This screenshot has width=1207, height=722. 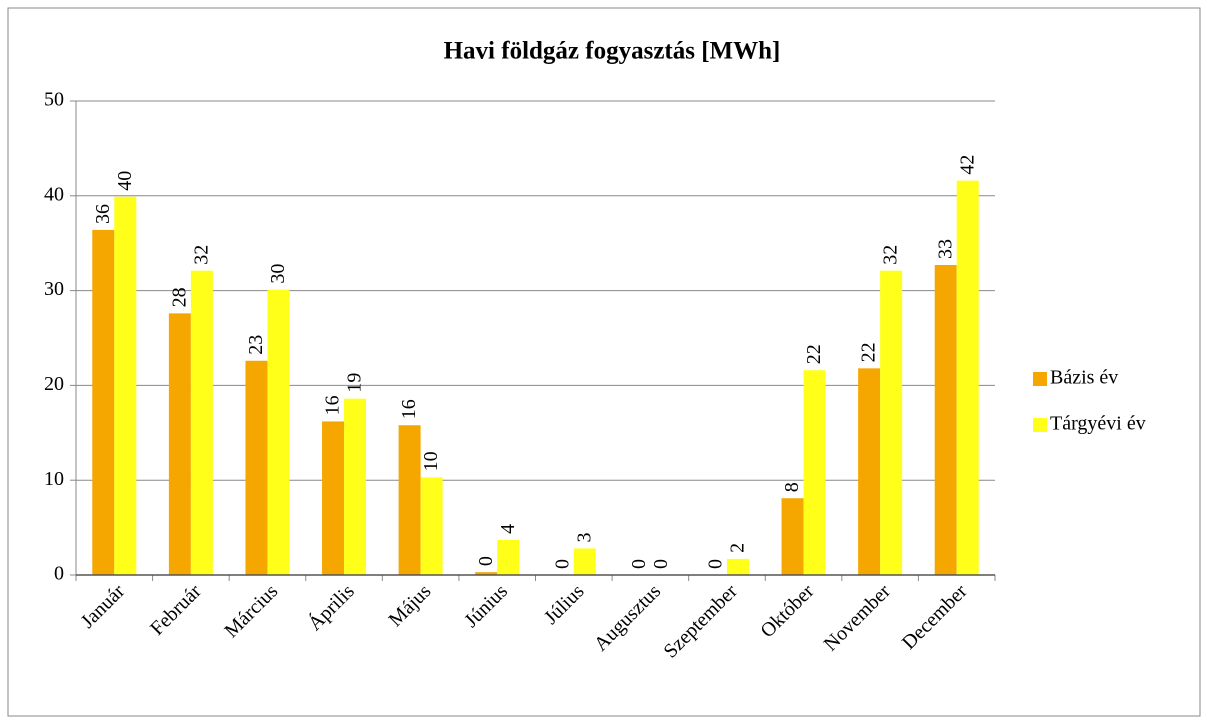 What do you see at coordinates (179, 297) in the screenshot?
I see `data-label: 28` at bounding box center [179, 297].